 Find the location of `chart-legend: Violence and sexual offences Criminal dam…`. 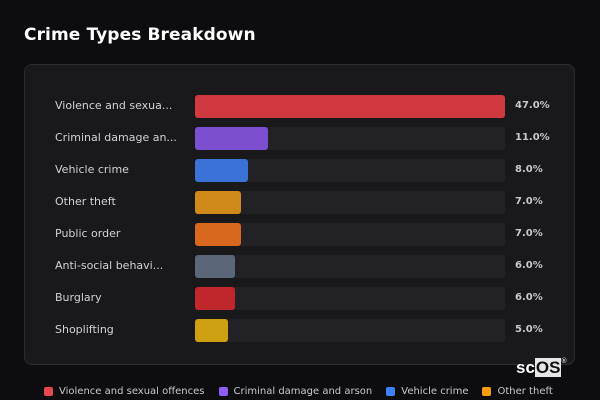

chart-legend: Violence and sexual offences Criminal dam… is located at coordinates (298, 391).